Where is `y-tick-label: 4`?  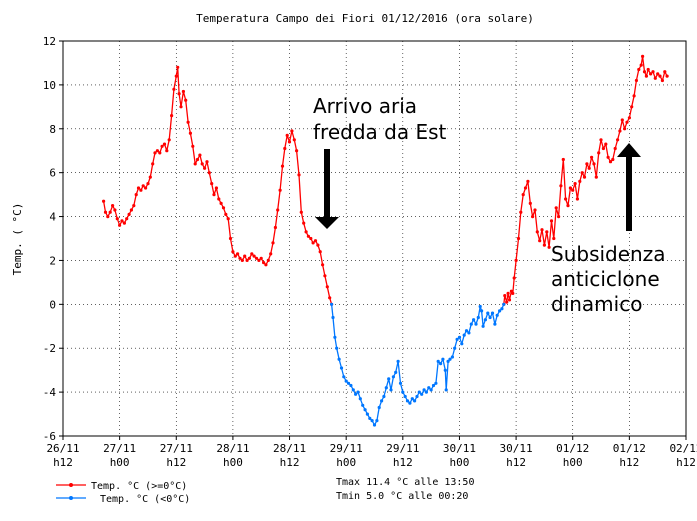 y-tick-label: 4 is located at coordinates (52, 217).